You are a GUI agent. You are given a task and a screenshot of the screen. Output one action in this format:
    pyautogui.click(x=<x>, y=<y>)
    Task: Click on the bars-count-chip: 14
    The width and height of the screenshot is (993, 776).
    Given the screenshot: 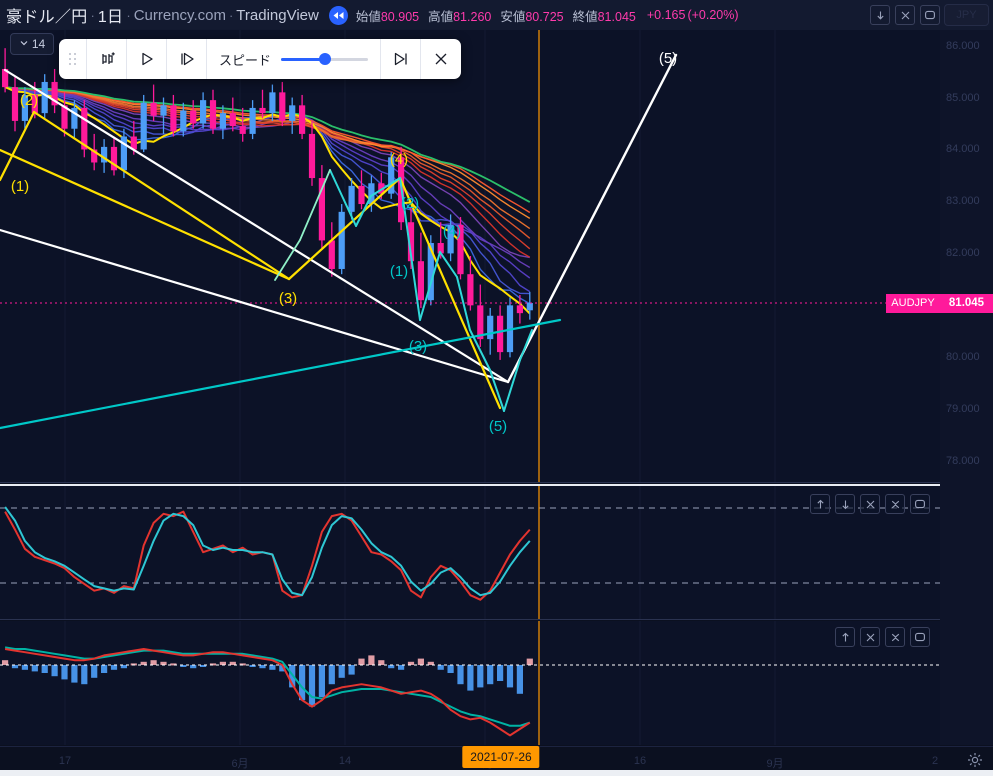 What is the action you would take?
    pyautogui.click(x=32, y=44)
    